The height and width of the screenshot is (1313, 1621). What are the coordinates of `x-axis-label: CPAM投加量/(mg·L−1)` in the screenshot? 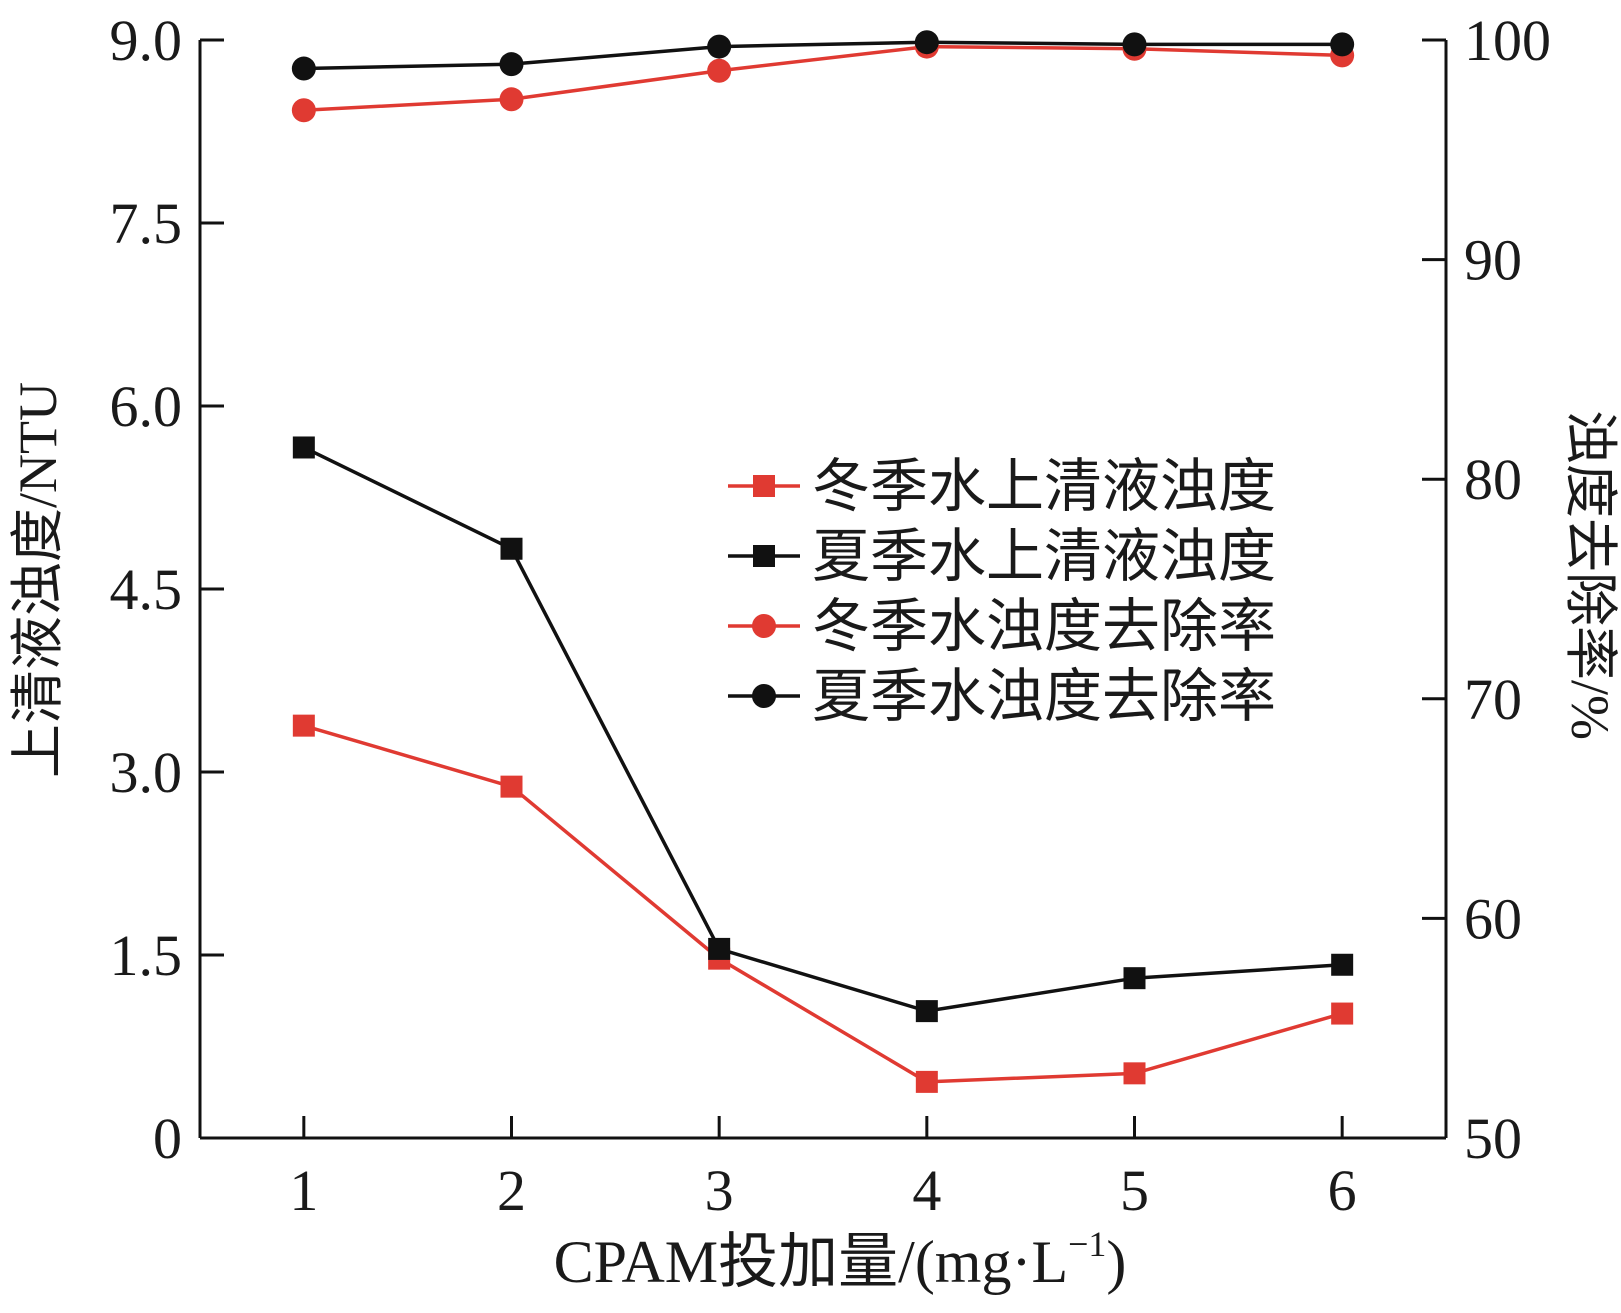 It's located at (840, 1259).